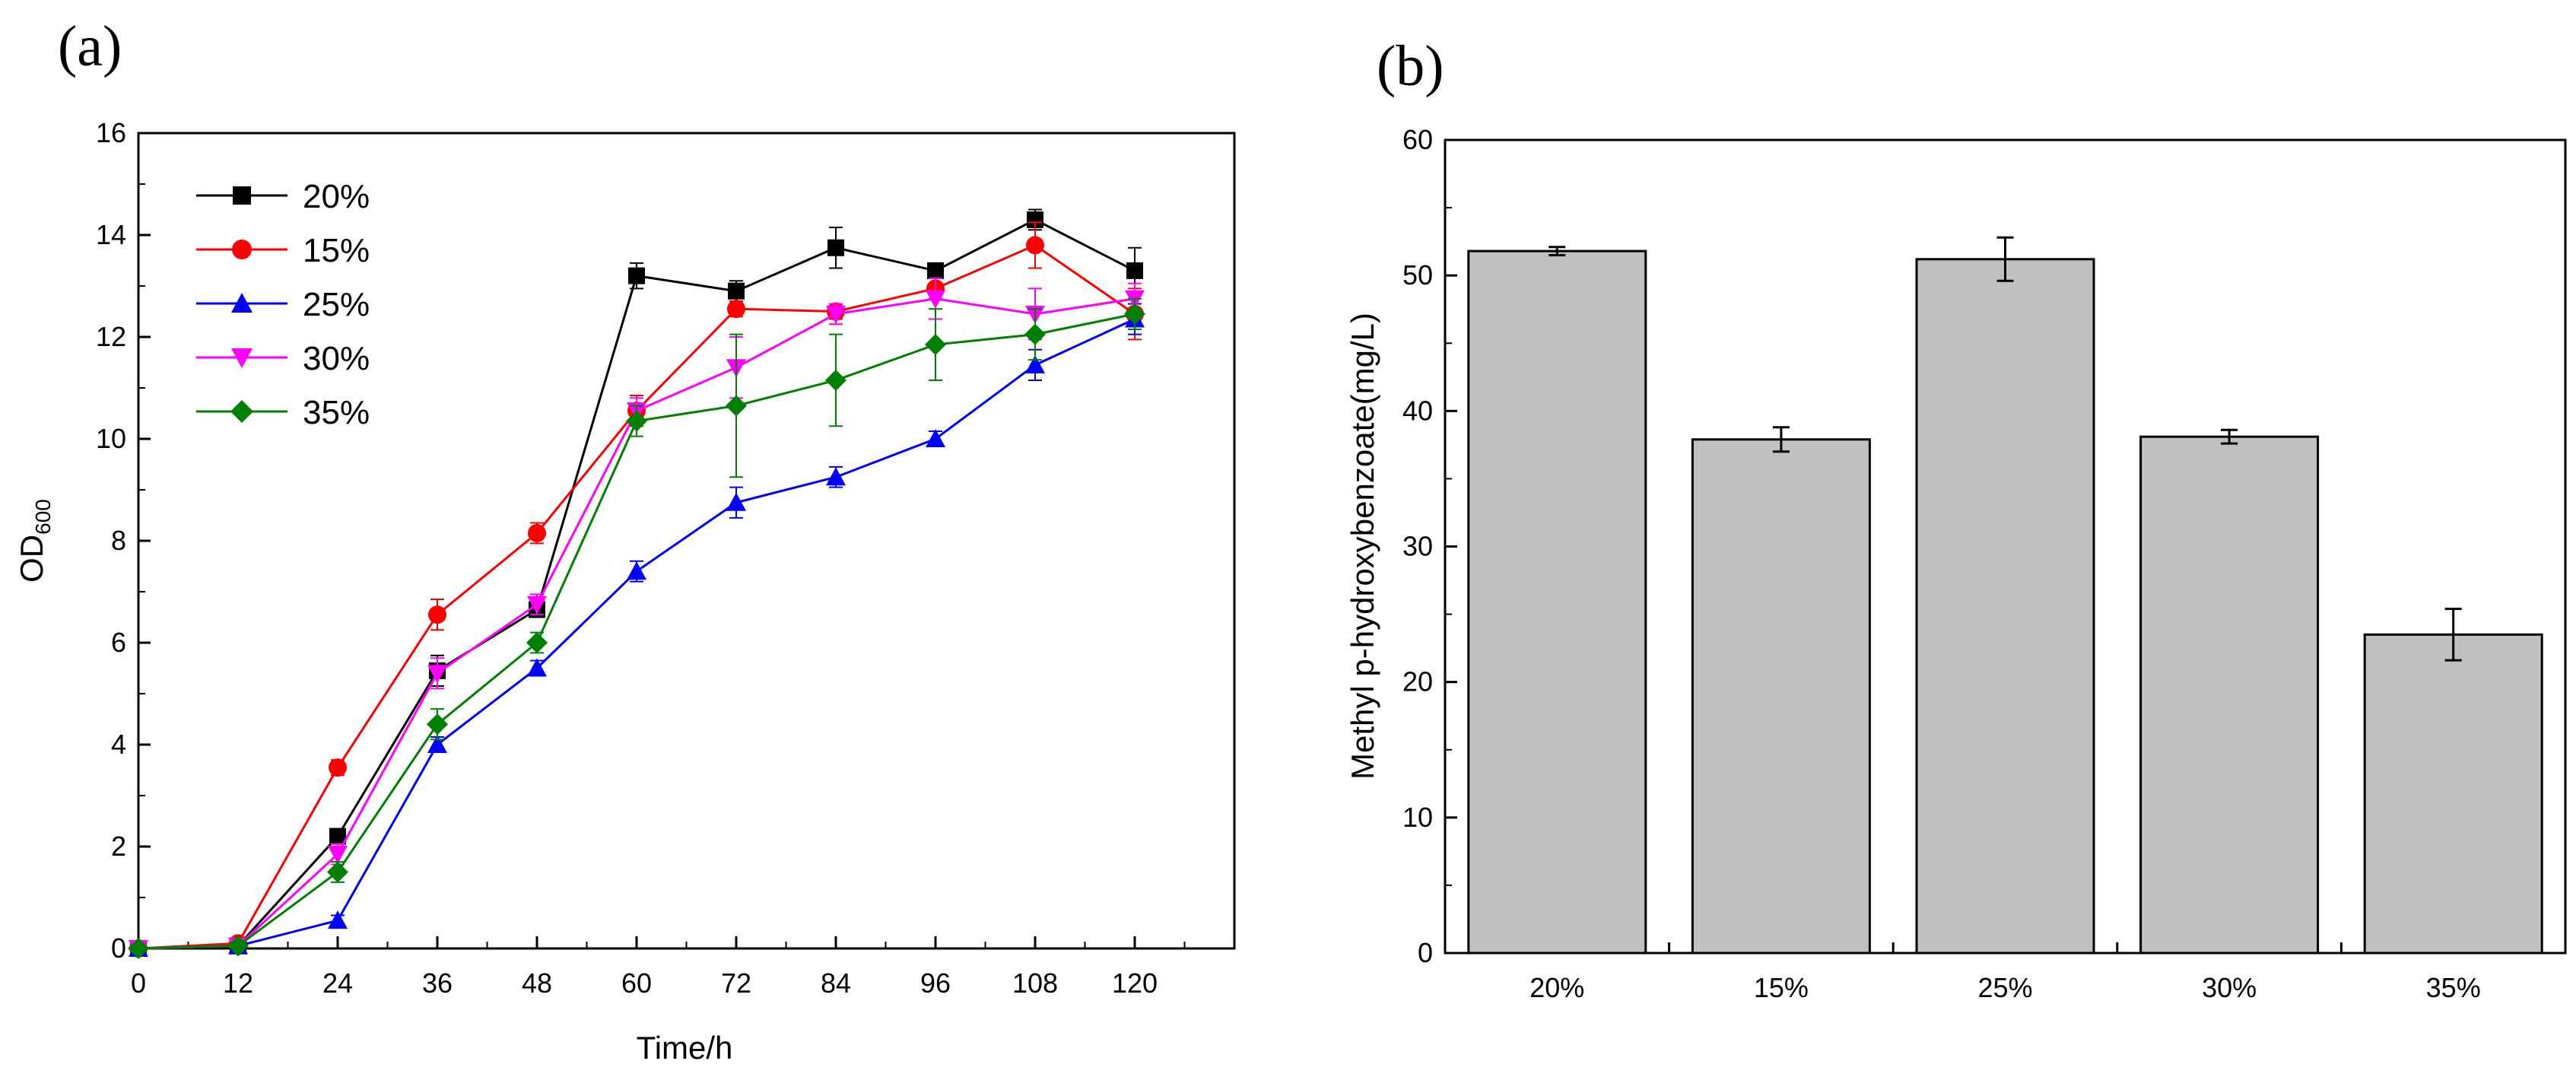 This screenshot has width=2576, height=1077. Describe the element at coordinates (2453, 987) in the screenshot. I see `panel-b-x-tick-label: 35%` at that location.